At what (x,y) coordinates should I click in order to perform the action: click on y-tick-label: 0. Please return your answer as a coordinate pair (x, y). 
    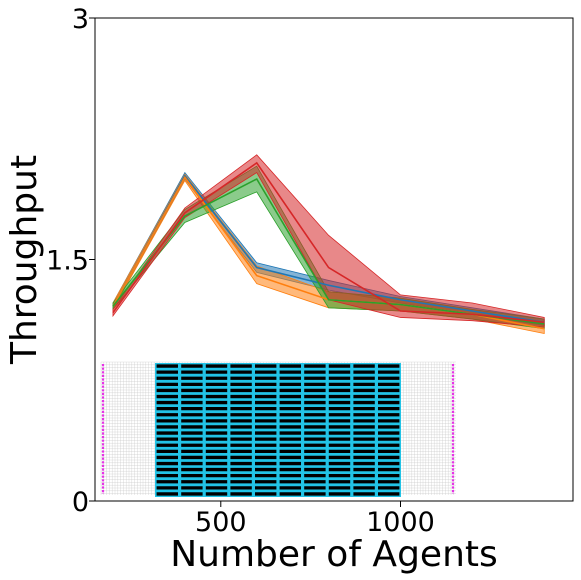
    Looking at the image, I should click on (80, 502).